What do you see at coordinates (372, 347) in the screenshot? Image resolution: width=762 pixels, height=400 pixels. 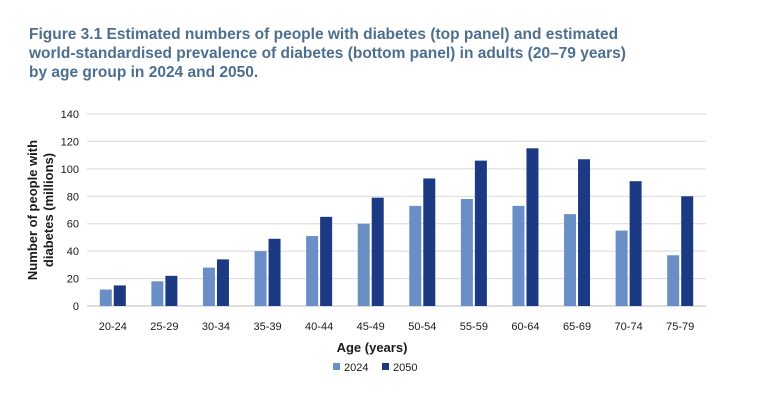 I see `x-axis-title: Age (years)` at bounding box center [372, 347].